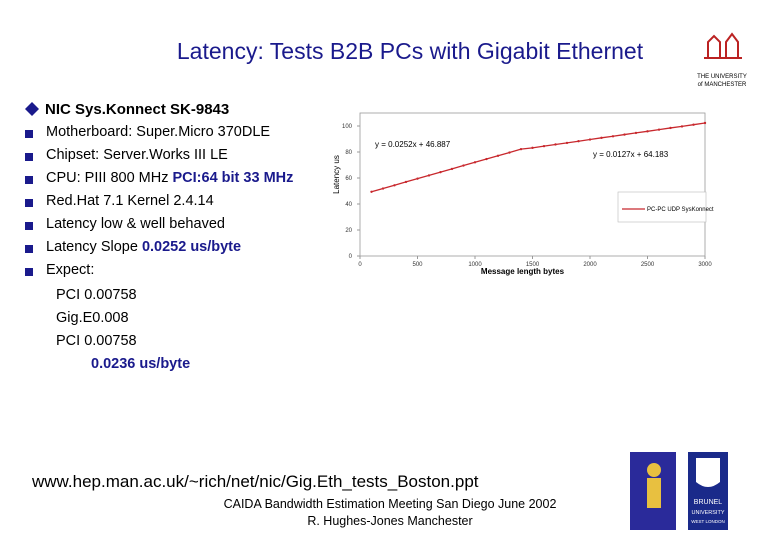  I want to click on plot-frame, so click(532, 184).